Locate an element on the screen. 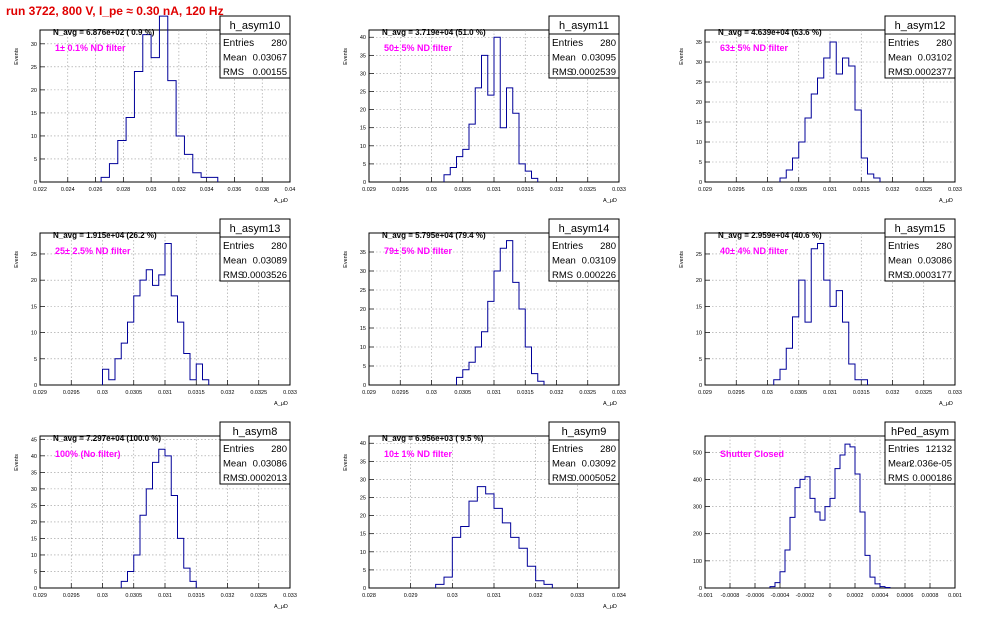  y-tick-label: 100 is located at coordinates (697, 562).